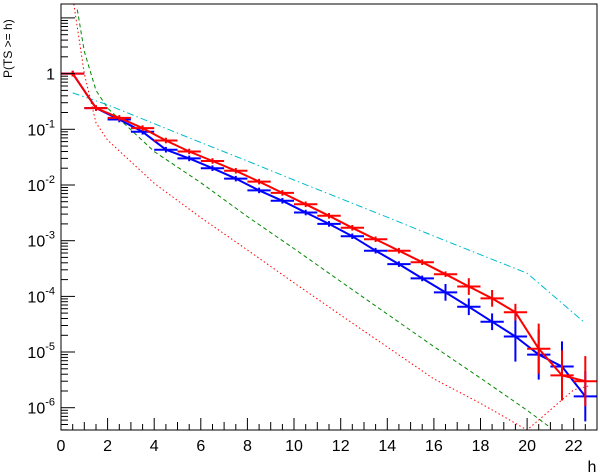 The width and height of the screenshot is (600, 476). I want to click on y-tick-label: 10⁻⁶, so click(41, 407).